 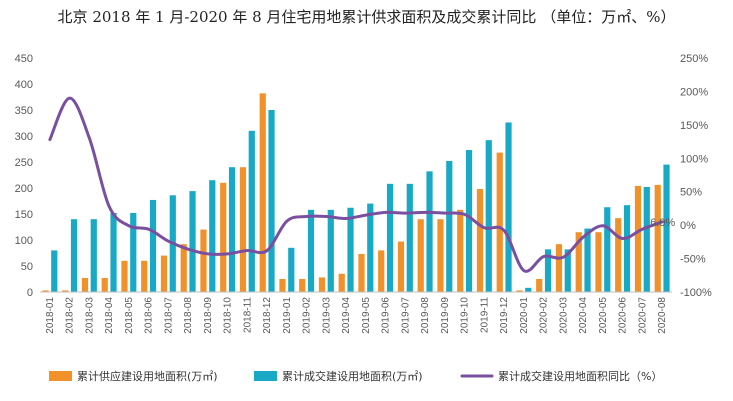 I want to click on x-tick-label: 2019-01, so click(x=287, y=315).